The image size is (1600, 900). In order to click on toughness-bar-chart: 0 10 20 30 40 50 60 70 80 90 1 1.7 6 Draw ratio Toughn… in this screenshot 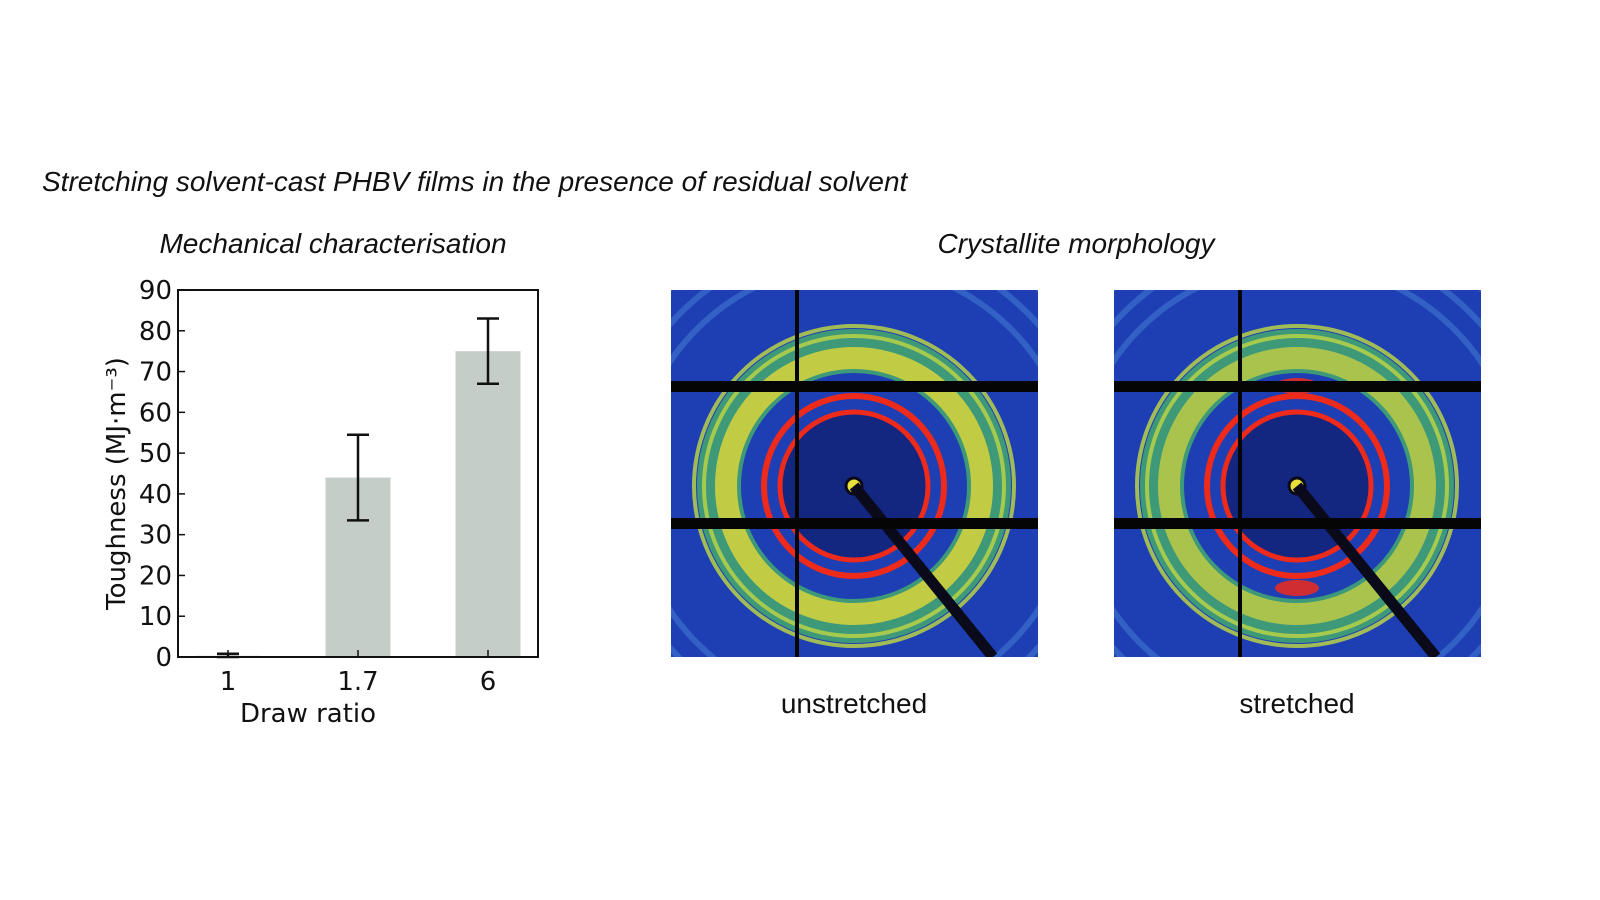, I will do `click(320, 502)`.